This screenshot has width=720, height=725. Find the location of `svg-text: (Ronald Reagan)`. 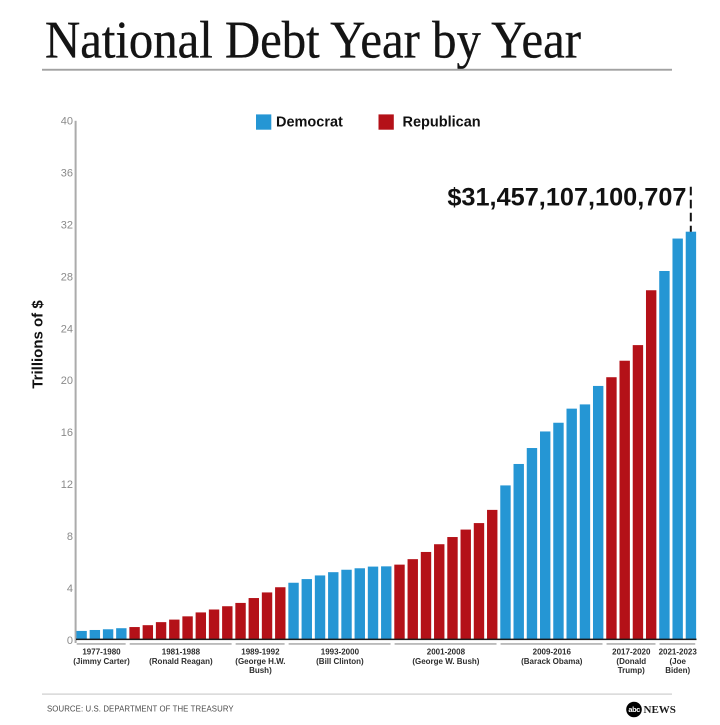

svg-text: (Ronald Reagan) is located at coordinates (181, 661).